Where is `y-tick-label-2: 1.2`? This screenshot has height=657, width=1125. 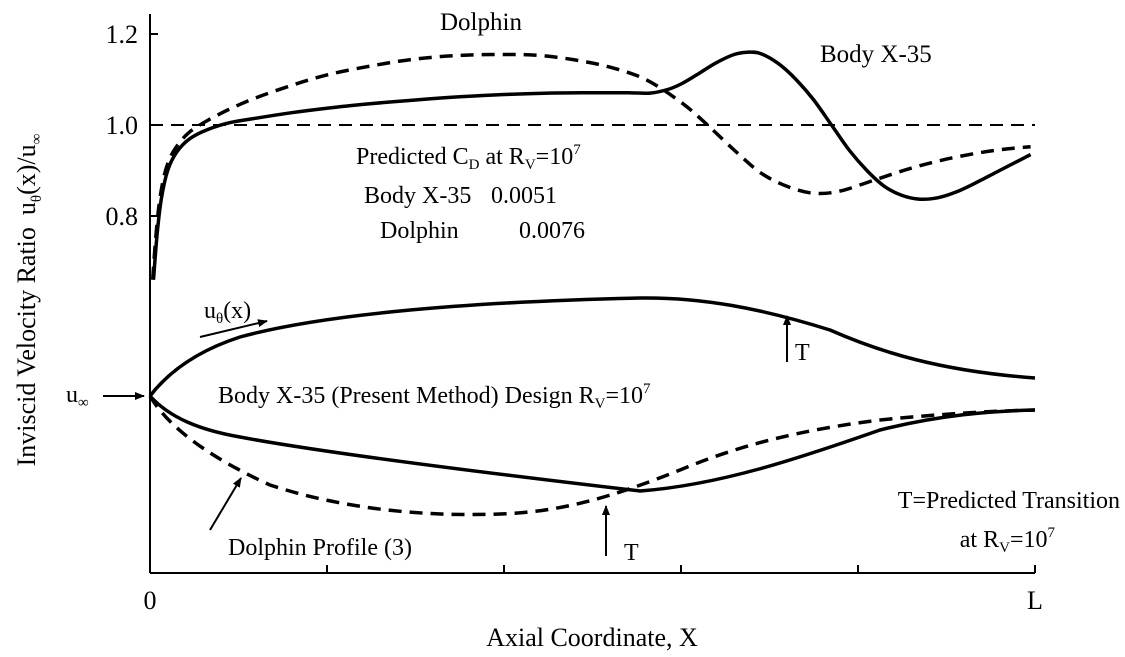 y-tick-label-2: 1.2 is located at coordinates (122, 34).